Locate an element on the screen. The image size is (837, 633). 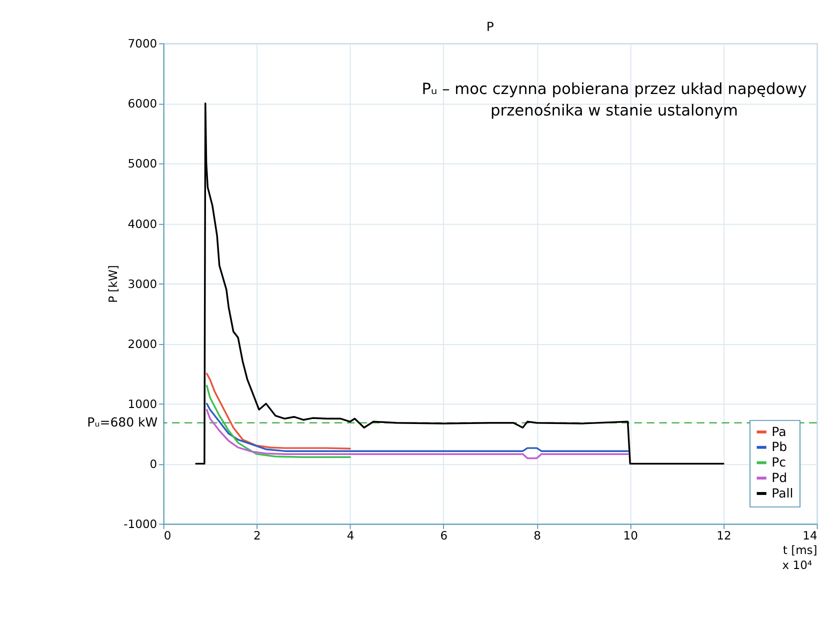
legend-label: Pd is located at coordinates (780, 477).